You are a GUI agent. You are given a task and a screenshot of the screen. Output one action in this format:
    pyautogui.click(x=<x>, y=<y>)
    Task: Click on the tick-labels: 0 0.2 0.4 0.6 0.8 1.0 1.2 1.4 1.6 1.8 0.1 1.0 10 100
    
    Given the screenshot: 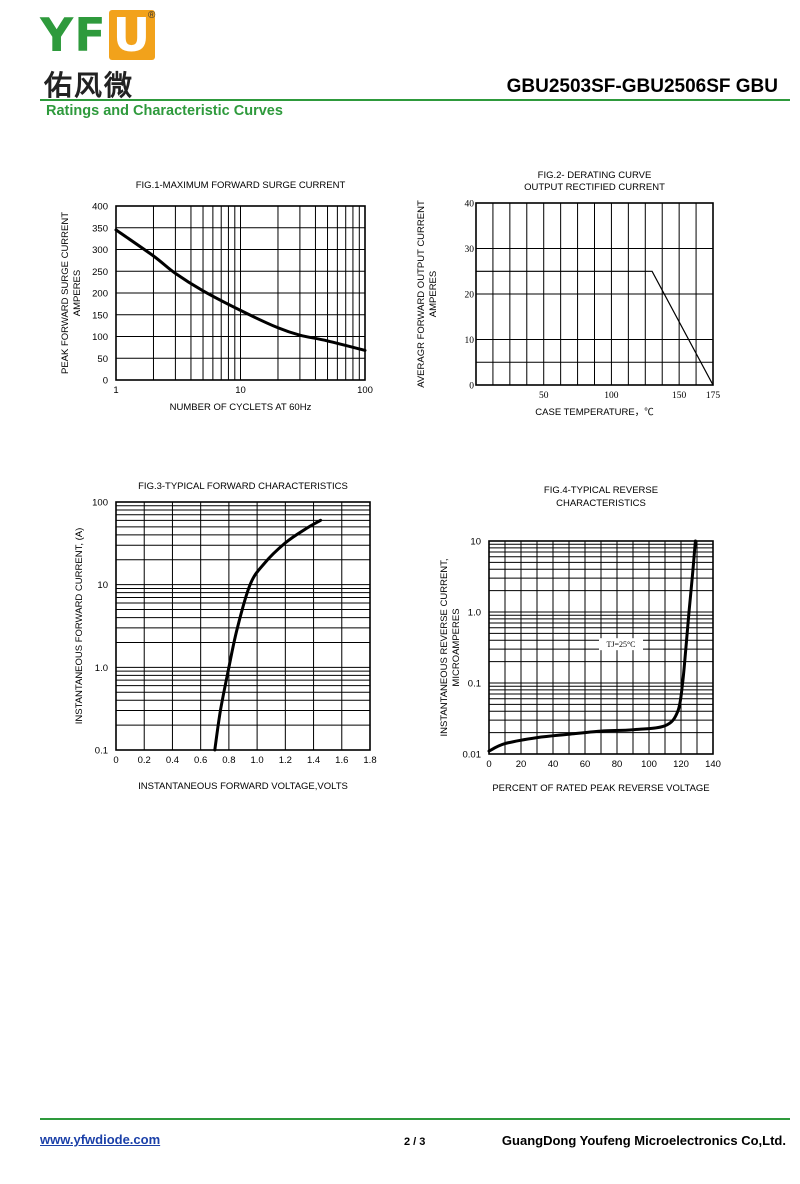 What is the action you would take?
    pyautogui.click(x=234, y=632)
    